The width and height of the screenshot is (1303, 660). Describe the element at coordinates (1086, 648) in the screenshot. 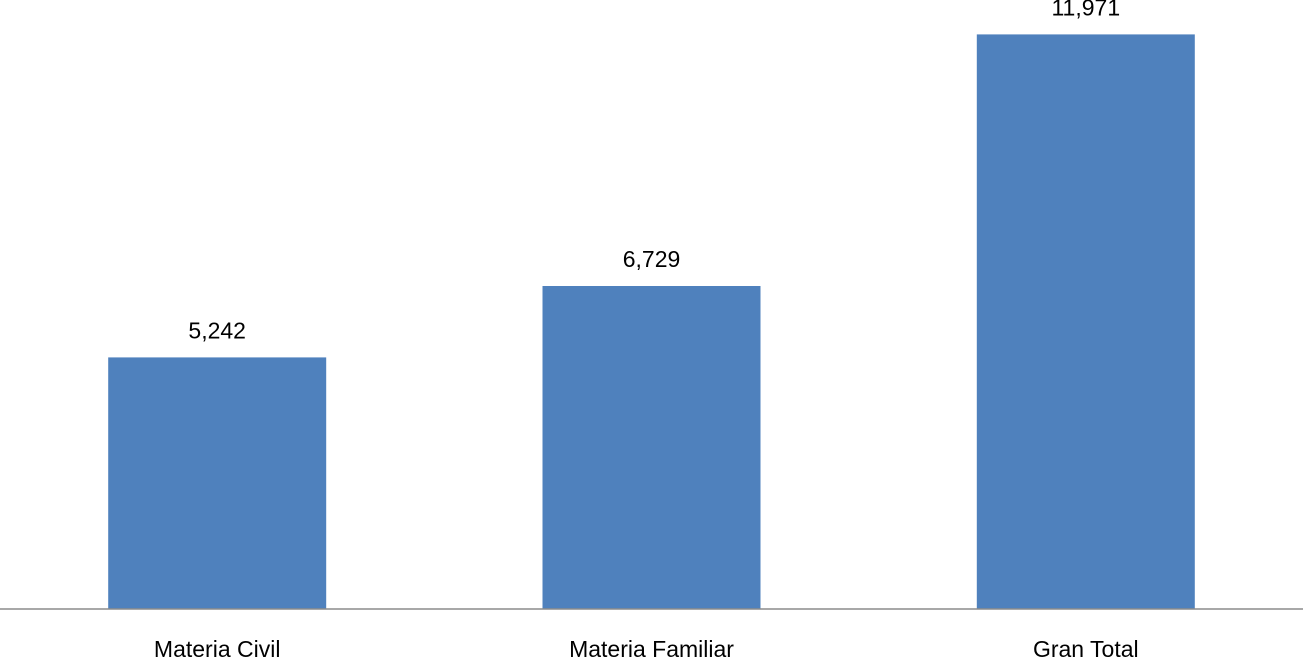

I see `x-tick-label-3: Gran Total` at that location.